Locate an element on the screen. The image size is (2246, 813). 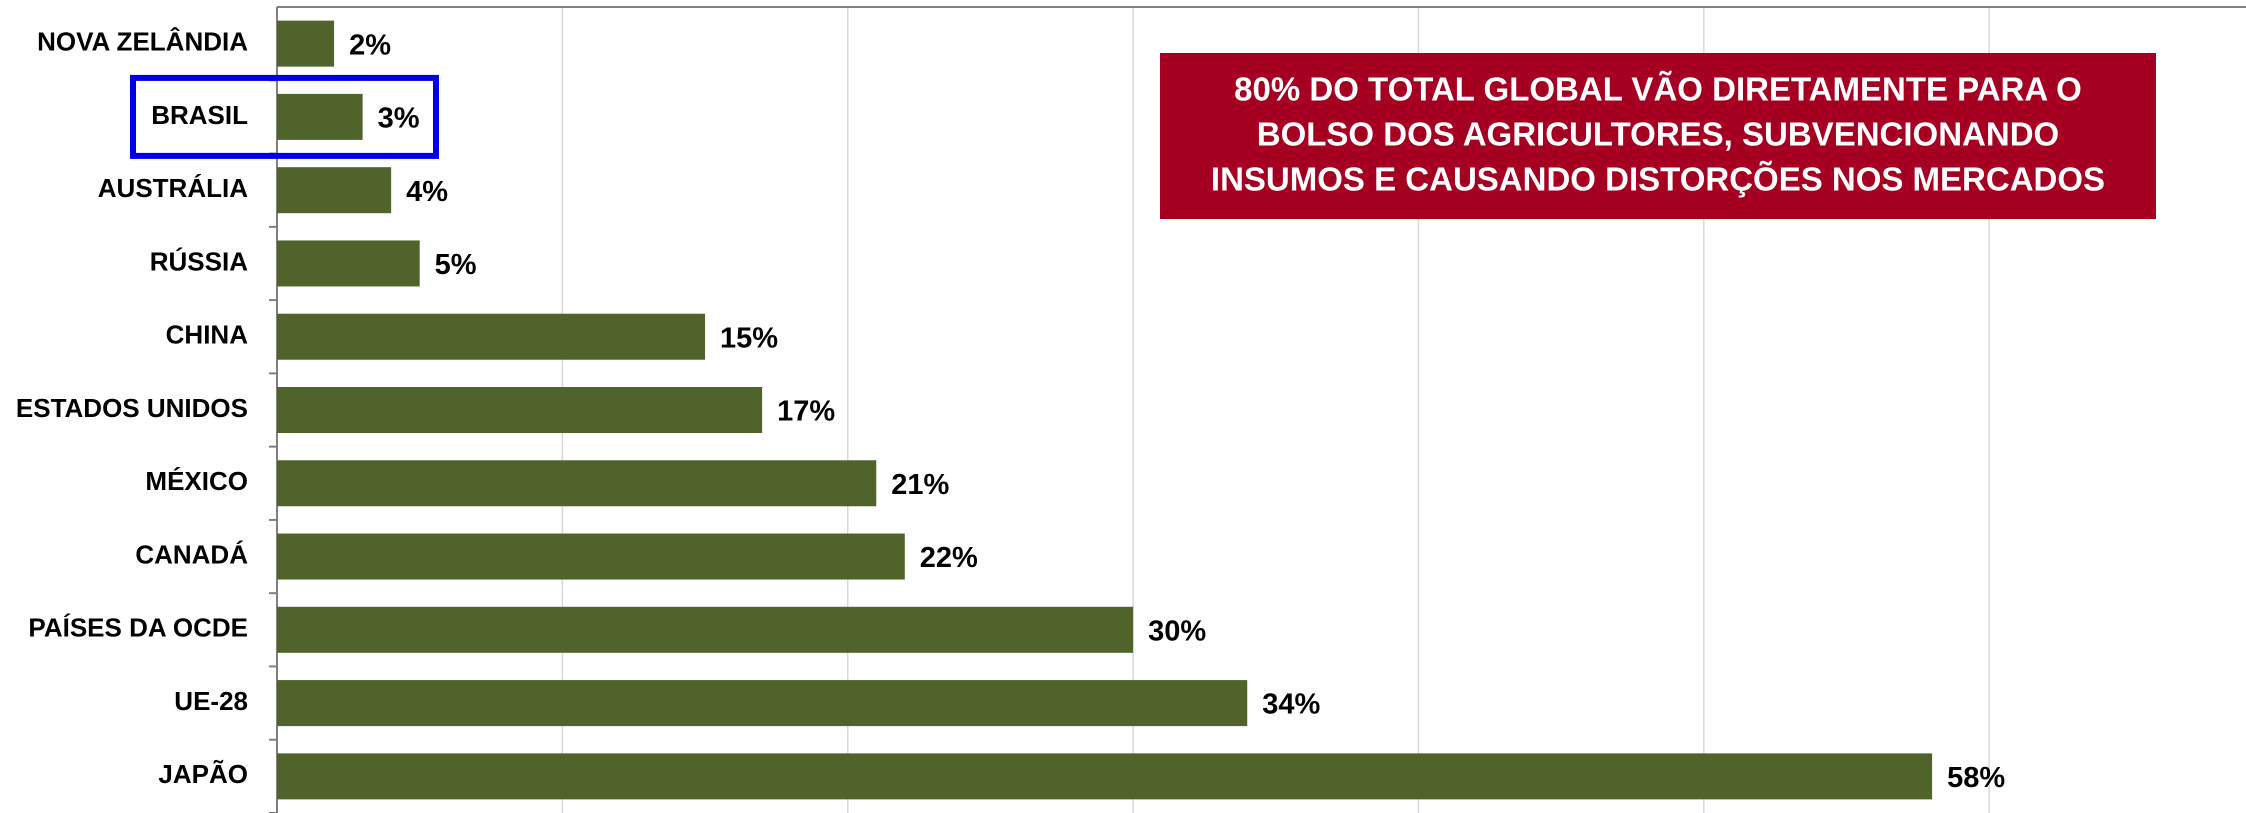
y-tick-label: MÉXICO is located at coordinates (196, 481).